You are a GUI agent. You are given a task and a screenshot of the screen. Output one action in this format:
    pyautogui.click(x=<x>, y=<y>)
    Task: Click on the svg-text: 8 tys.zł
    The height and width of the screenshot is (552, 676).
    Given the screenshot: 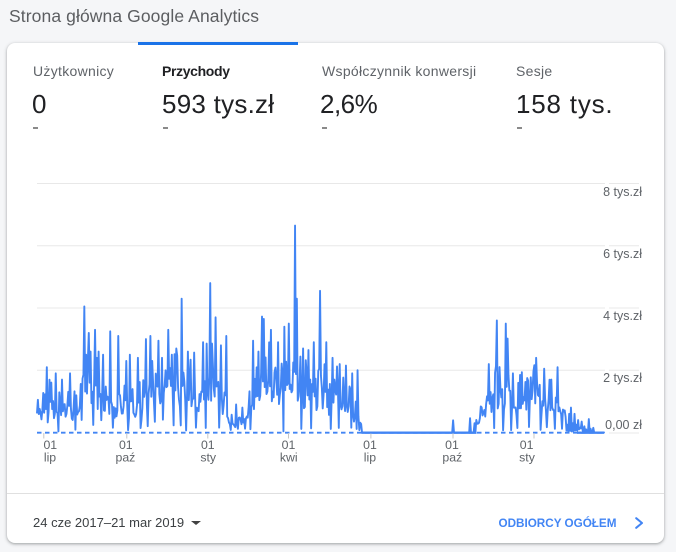 What is the action you would take?
    pyautogui.click(x=622, y=192)
    